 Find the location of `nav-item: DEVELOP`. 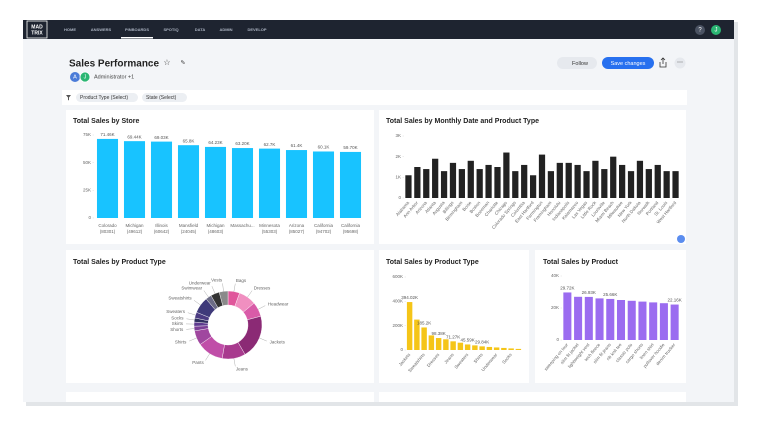

nav-item: DEVELOP is located at coordinates (256, 29).